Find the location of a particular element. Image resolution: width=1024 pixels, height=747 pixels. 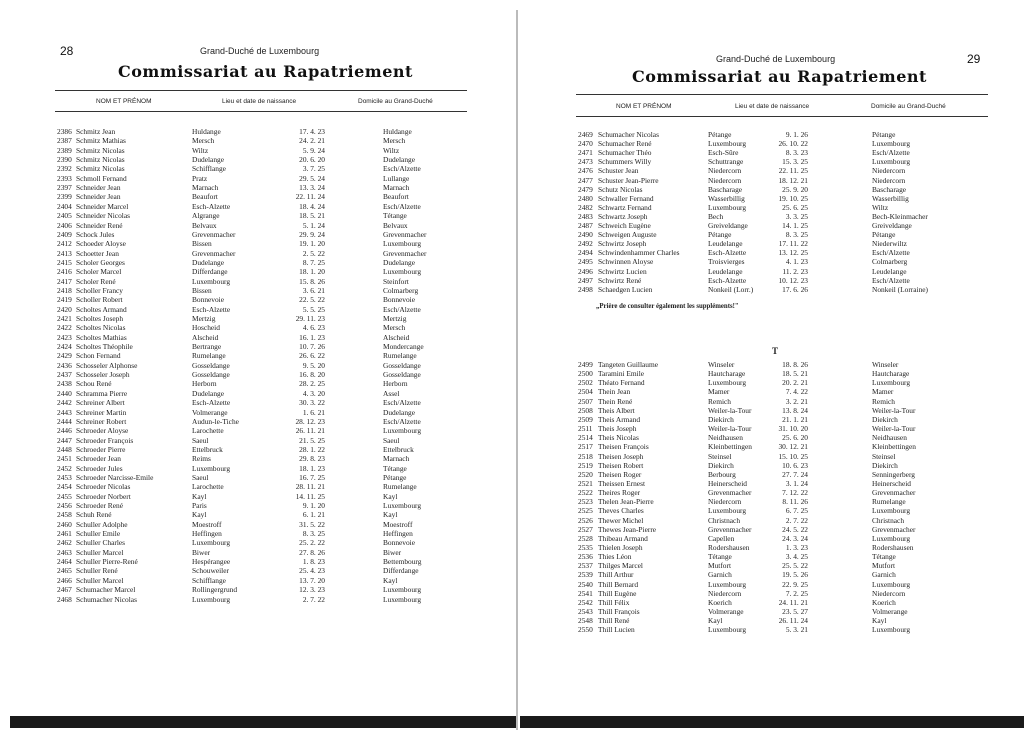

divider is located at coordinates (261, 90).